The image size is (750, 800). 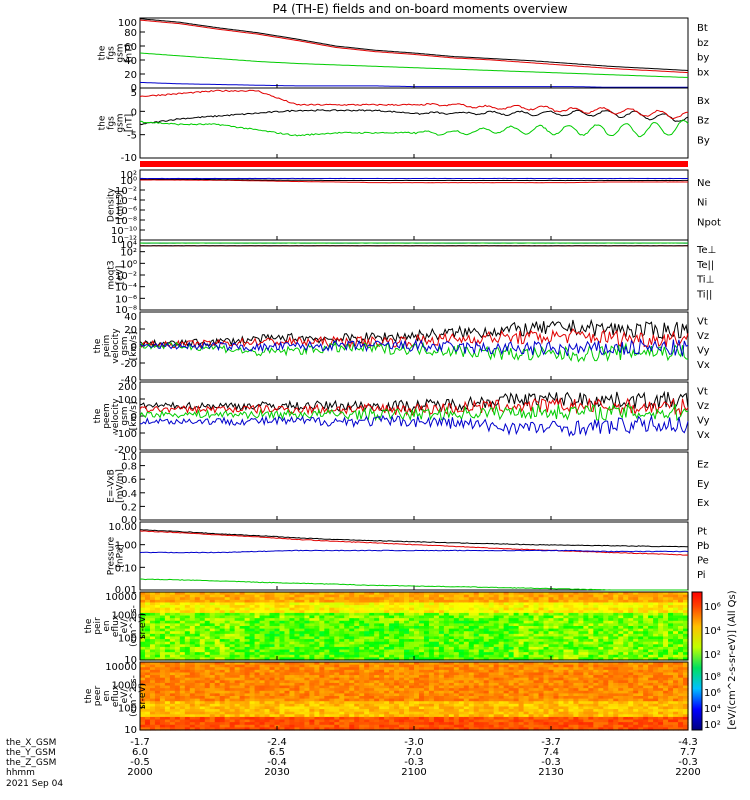 I want to click on legend-entry: by, so click(x=703, y=58).